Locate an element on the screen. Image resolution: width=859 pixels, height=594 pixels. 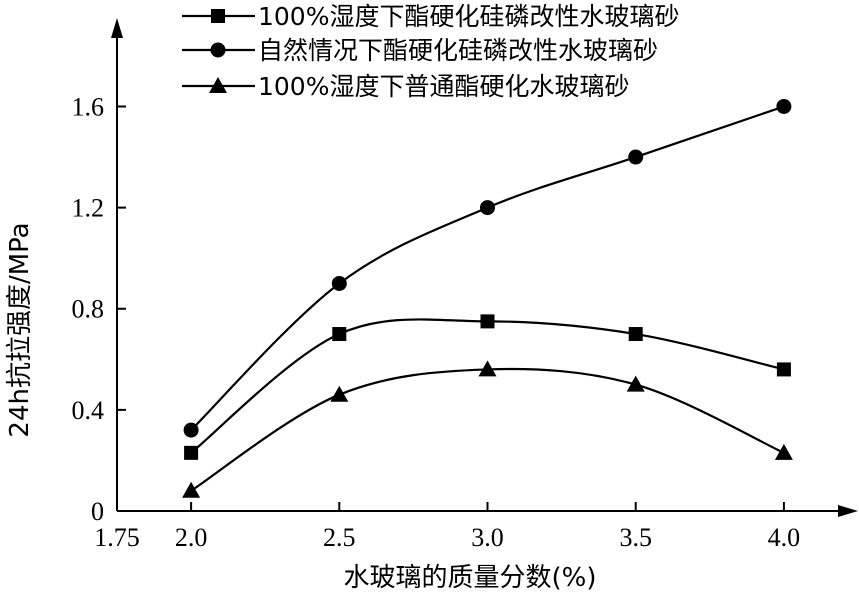
x-tick-label: 3.0 is located at coordinates (487, 537).